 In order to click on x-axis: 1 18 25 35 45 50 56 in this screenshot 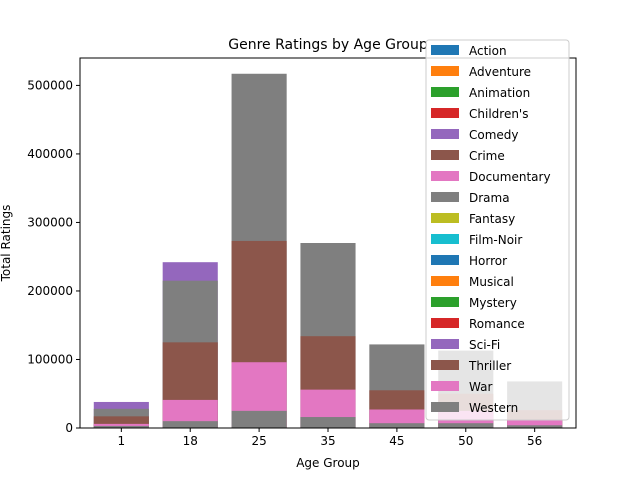, I will do `click(330, 438)`.